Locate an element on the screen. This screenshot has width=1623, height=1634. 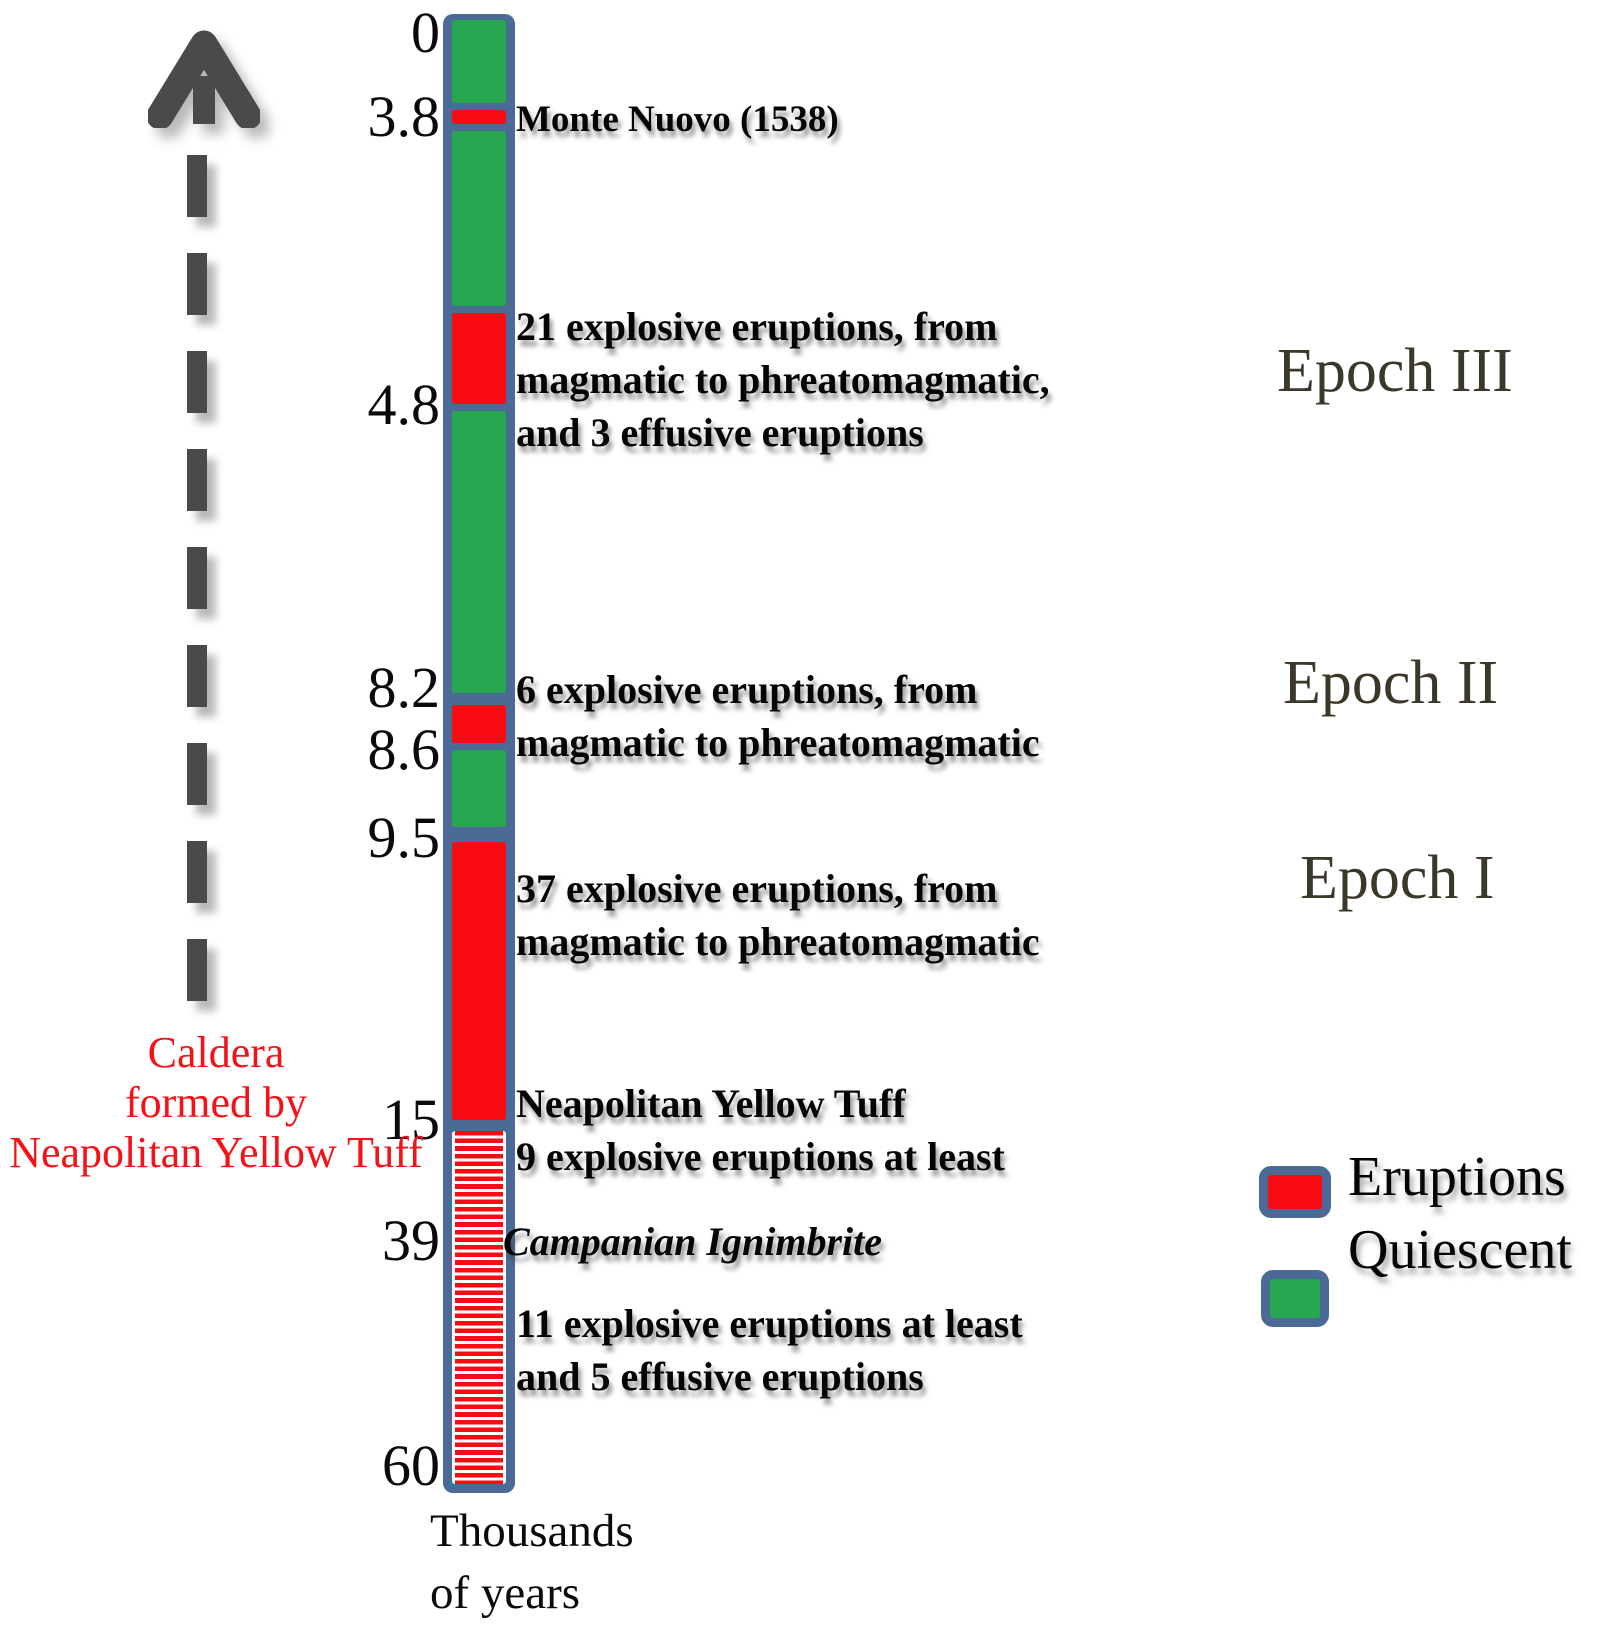
monte-nuovo-line-1: Monte Nuovo (1538) is located at coordinates (677, 119).